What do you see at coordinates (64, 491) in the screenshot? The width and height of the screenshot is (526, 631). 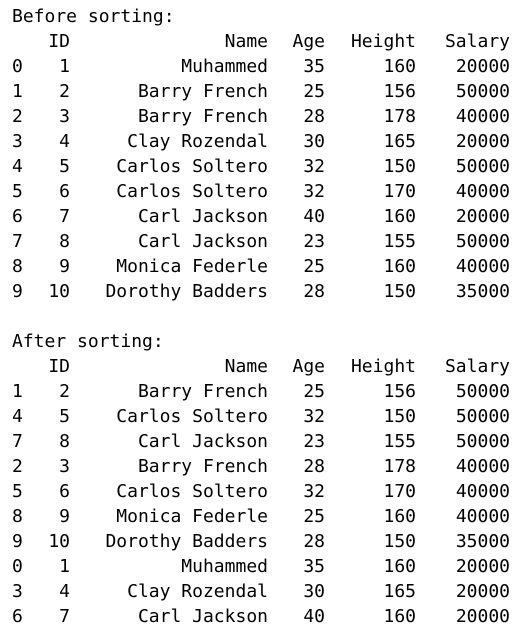 I see `cell-id: 6` at bounding box center [64, 491].